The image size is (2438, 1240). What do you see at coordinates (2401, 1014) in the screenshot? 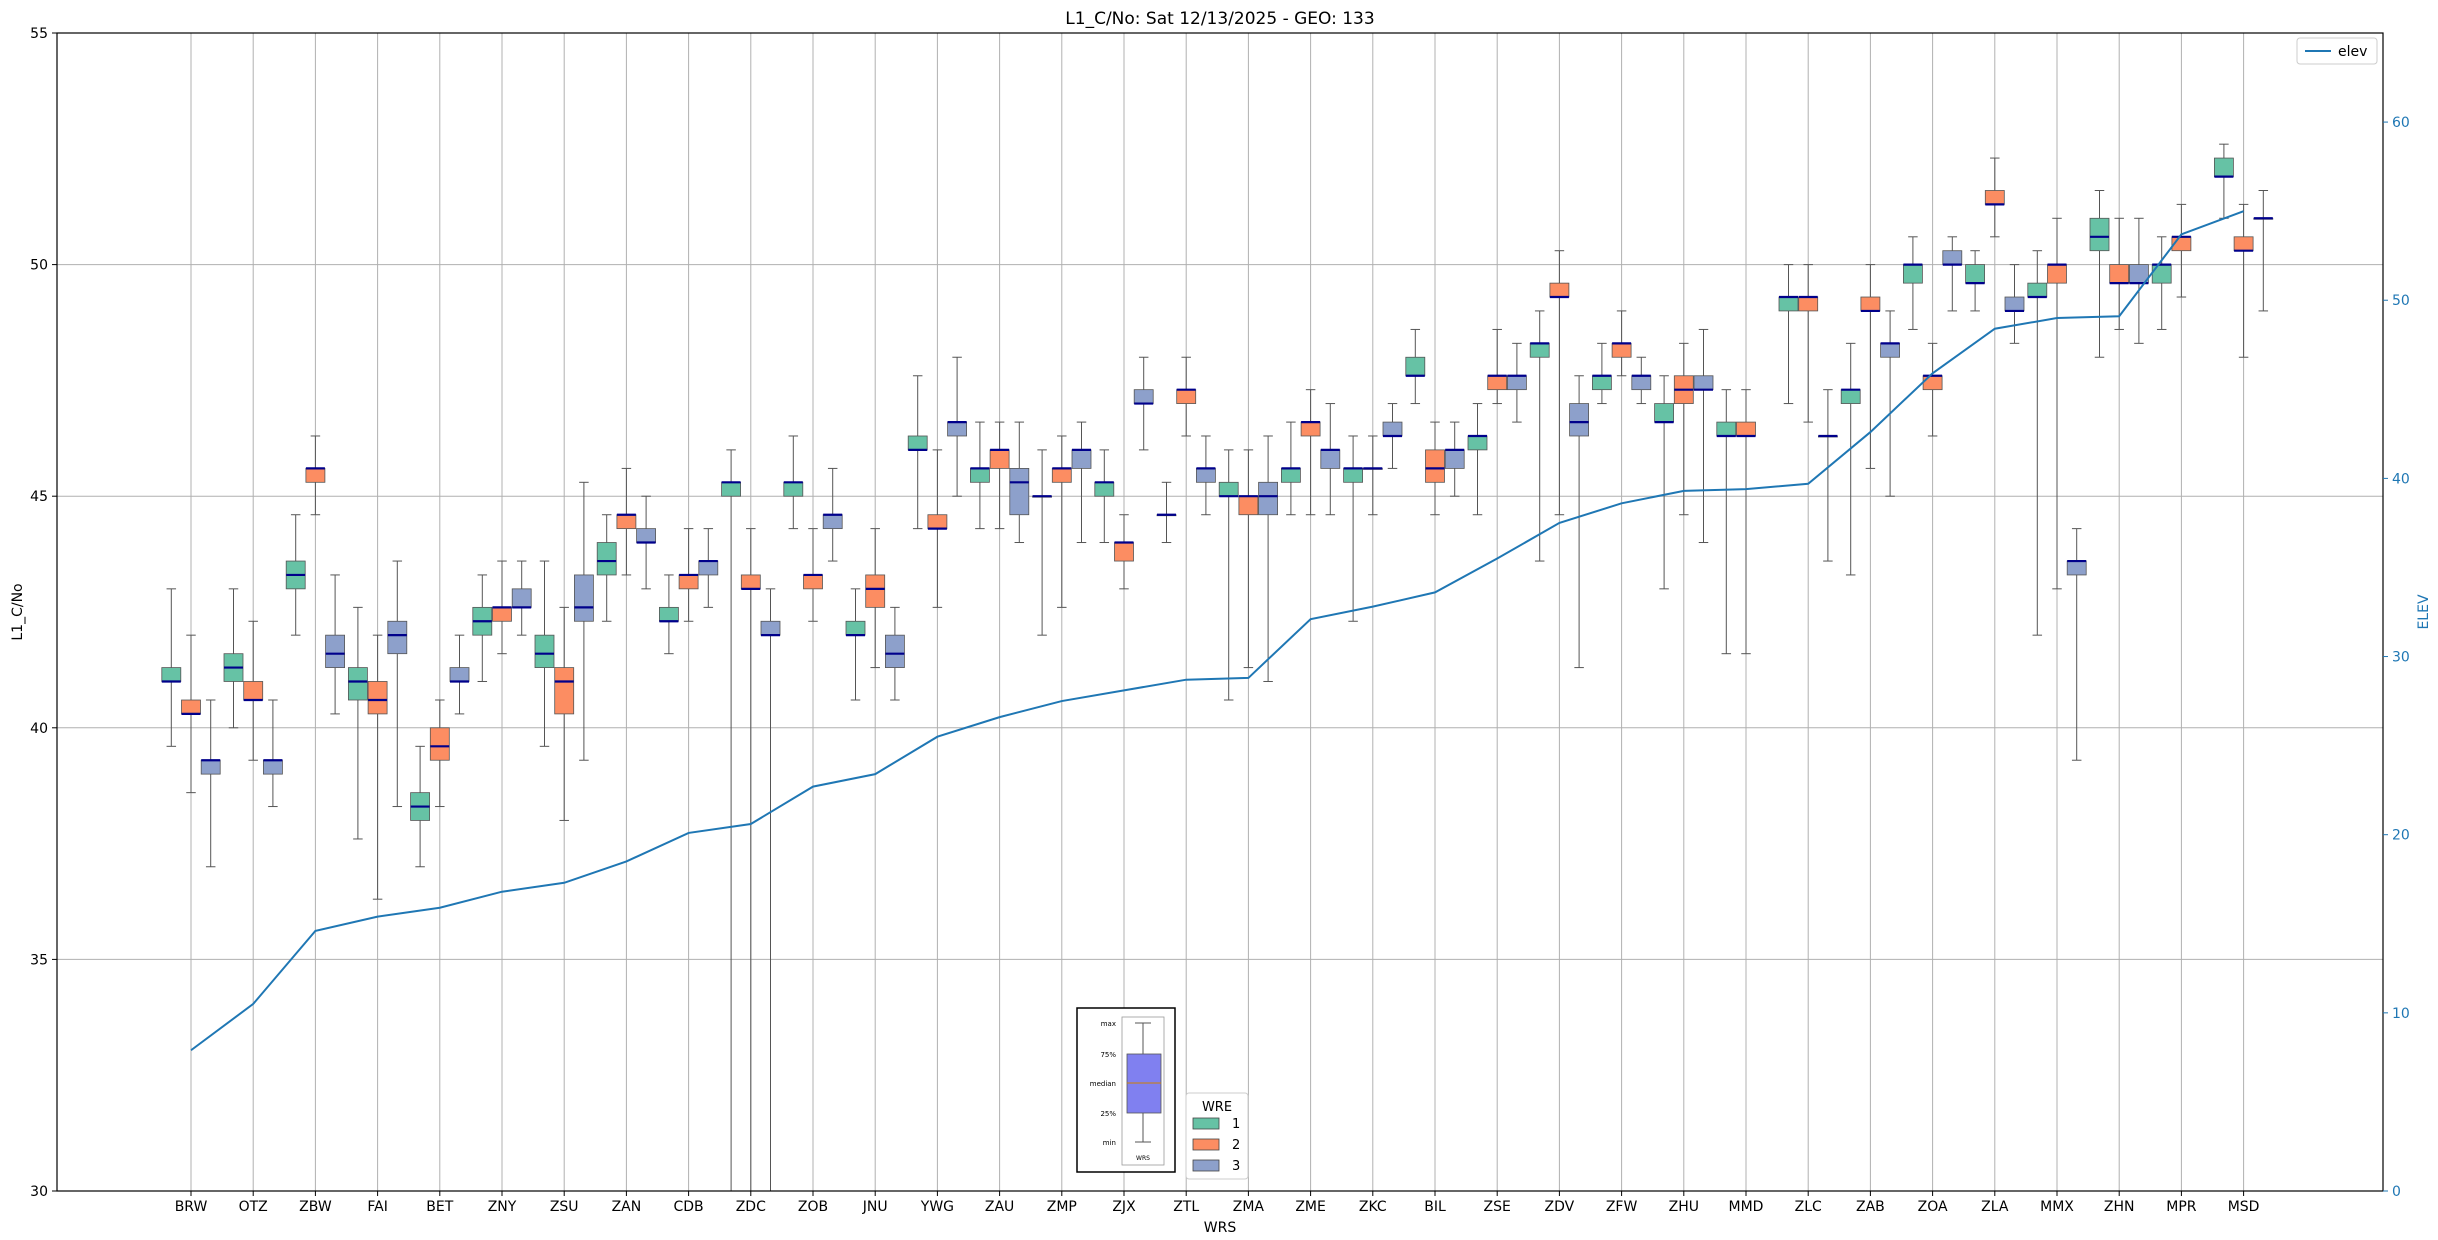
I see `y2-tick-label: 10` at bounding box center [2401, 1014].